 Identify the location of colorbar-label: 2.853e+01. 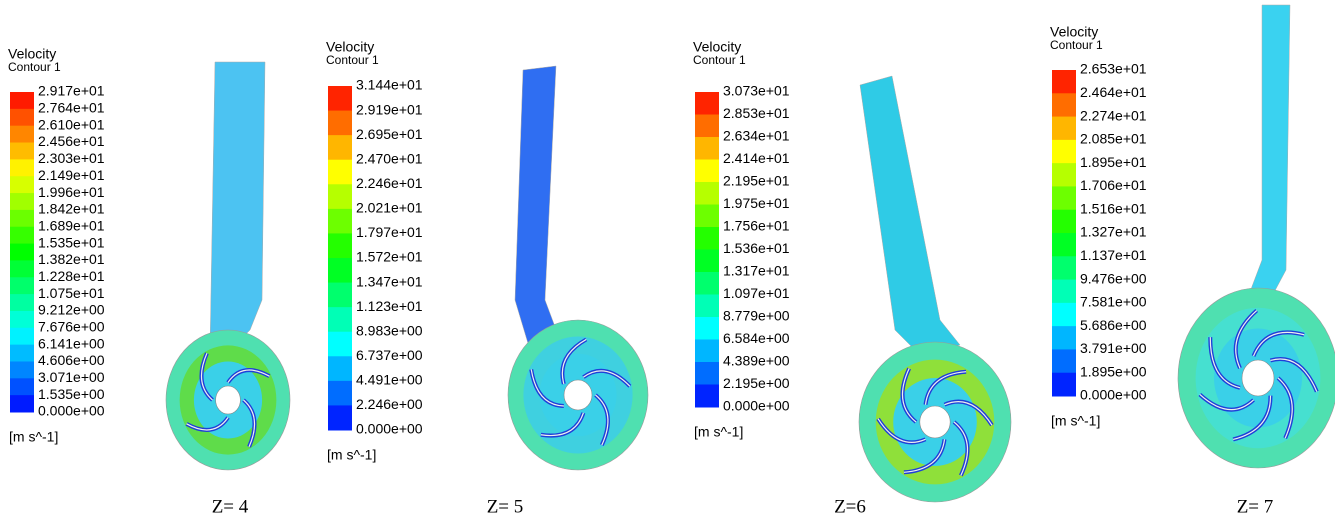
(756, 113).